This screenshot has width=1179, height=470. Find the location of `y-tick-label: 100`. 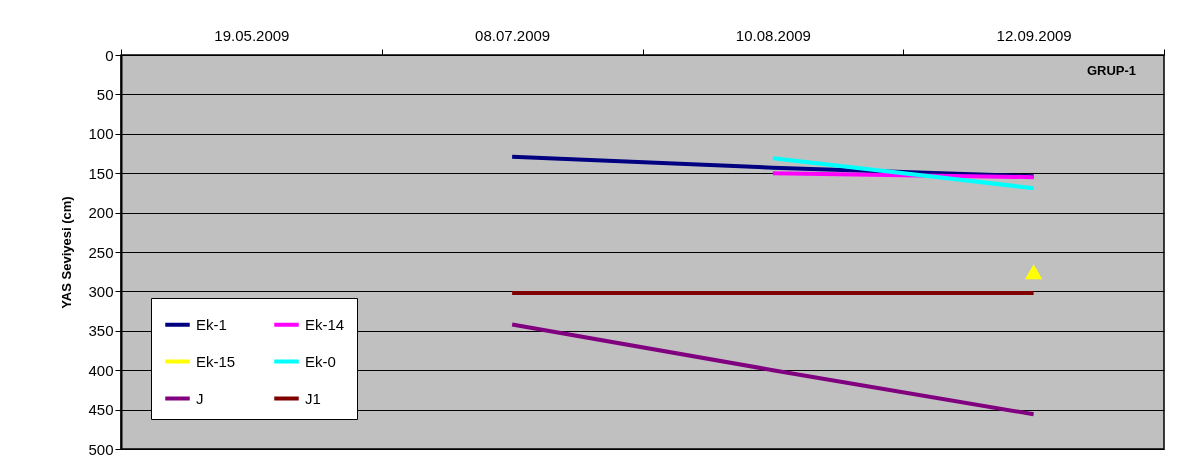

y-tick-label: 100 is located at coordinates (101, 134).